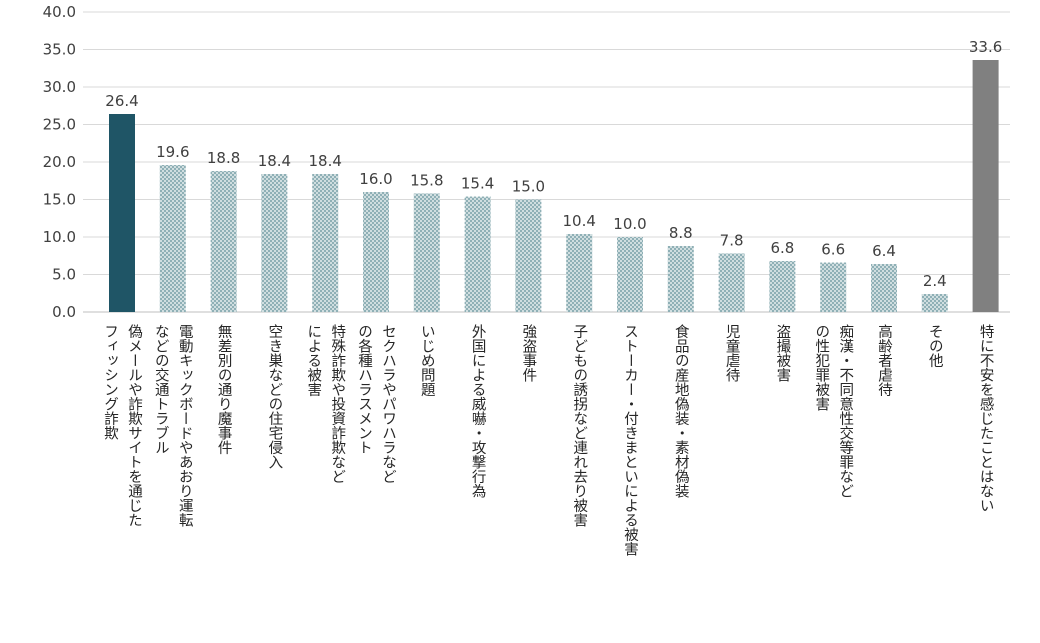  Describe the element at coordinates (161, 389) in the screenshot. I see `category-label: などの交通トラブル` at that location.